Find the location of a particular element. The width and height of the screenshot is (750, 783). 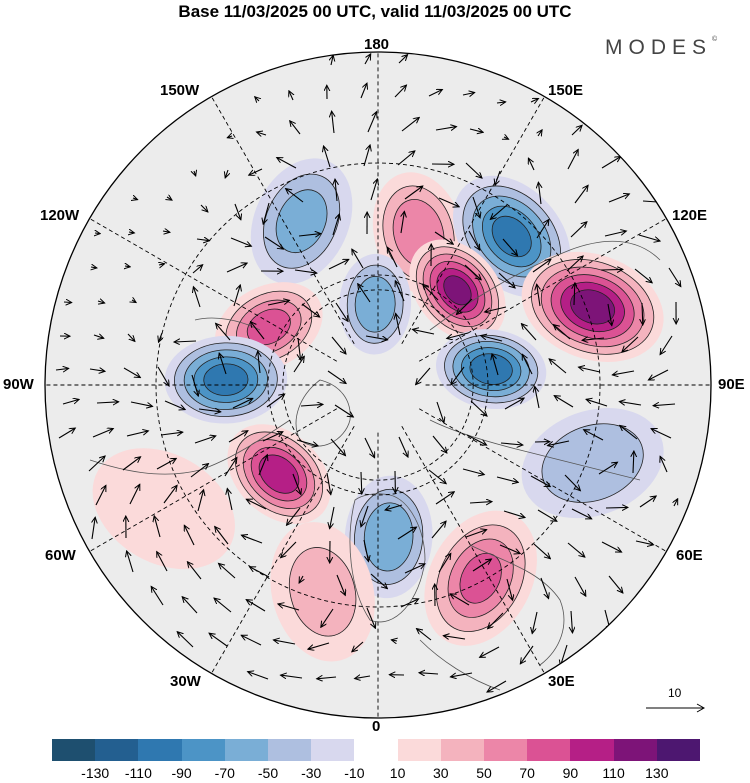

lon-label-120e: 120E is located at coordinates (690, 215).